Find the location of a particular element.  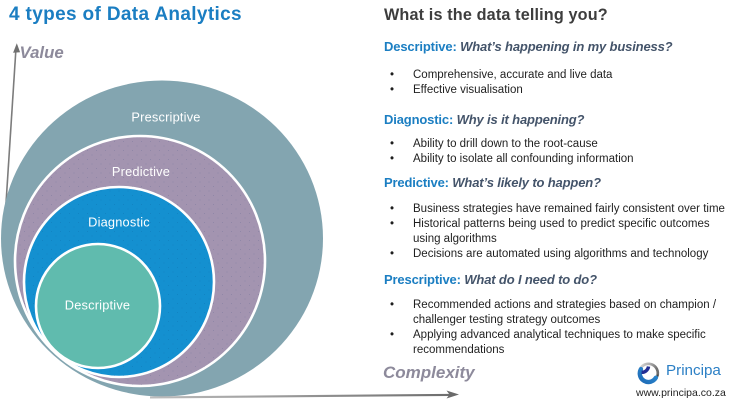

svg-text: Predictive is located at coordinates (141, 171).